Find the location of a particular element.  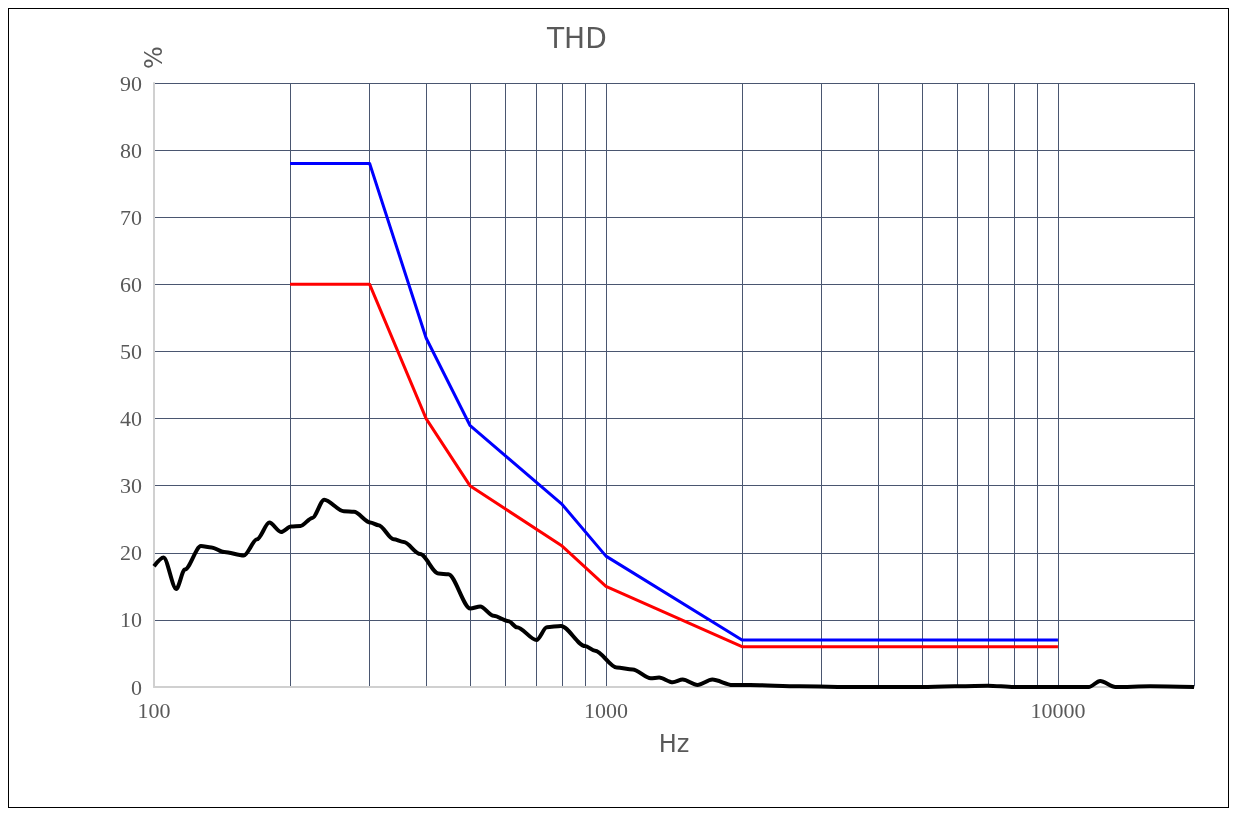

y-tick-label: 0 is located at coordinates (136, 687).